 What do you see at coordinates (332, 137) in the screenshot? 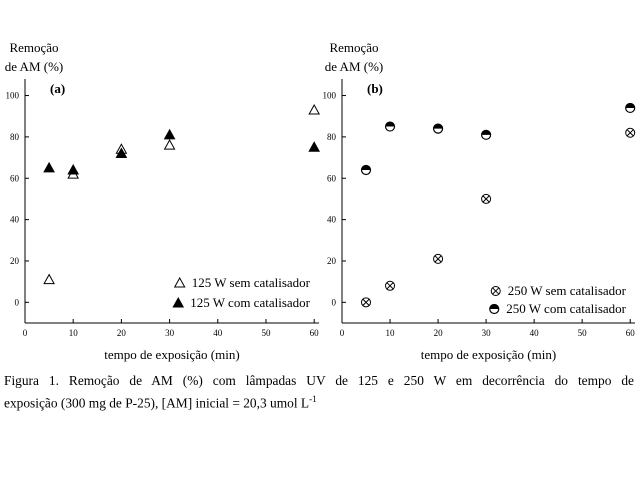
I see `y-tick-label-1: 80` at bounding box center [332, 137].